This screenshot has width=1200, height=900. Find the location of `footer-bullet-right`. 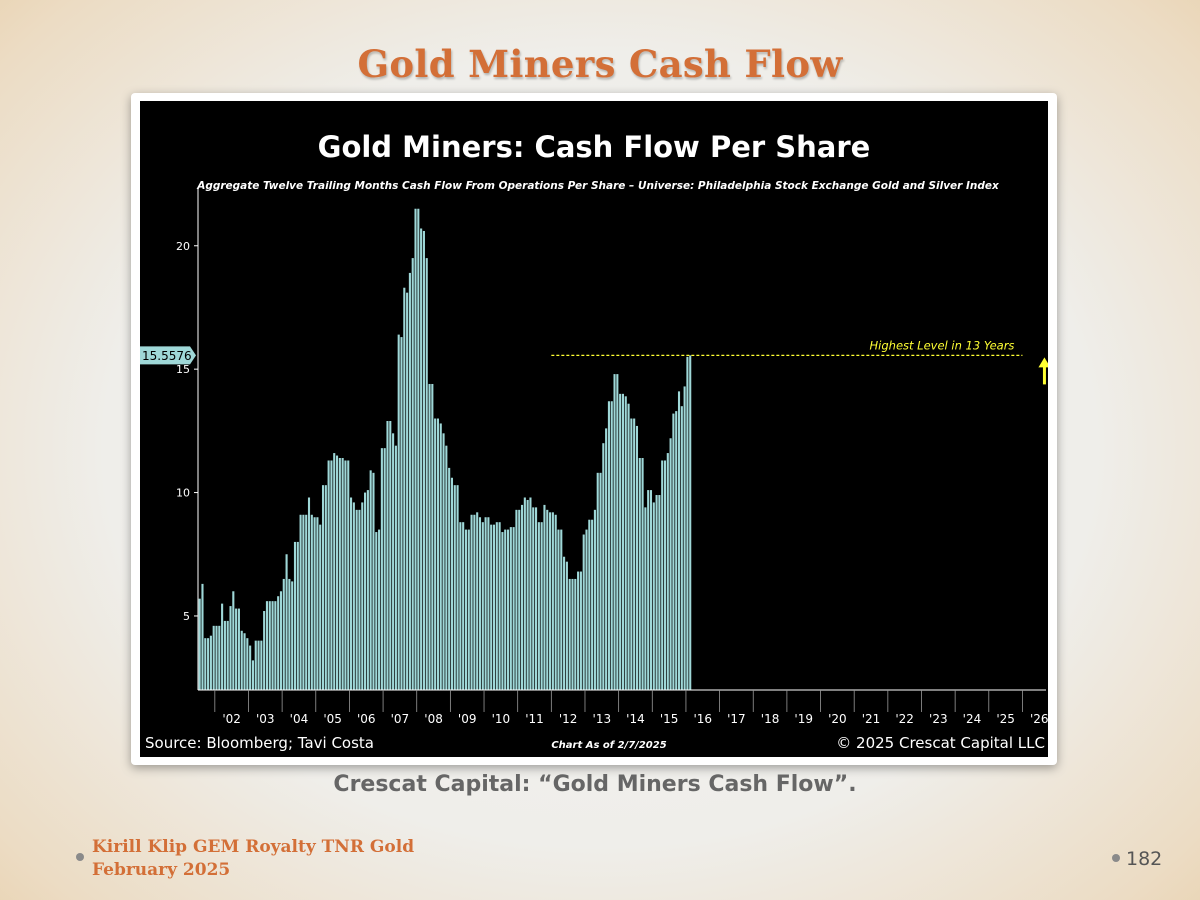

footer-bullet-right is located at coordinates (1116, 858).